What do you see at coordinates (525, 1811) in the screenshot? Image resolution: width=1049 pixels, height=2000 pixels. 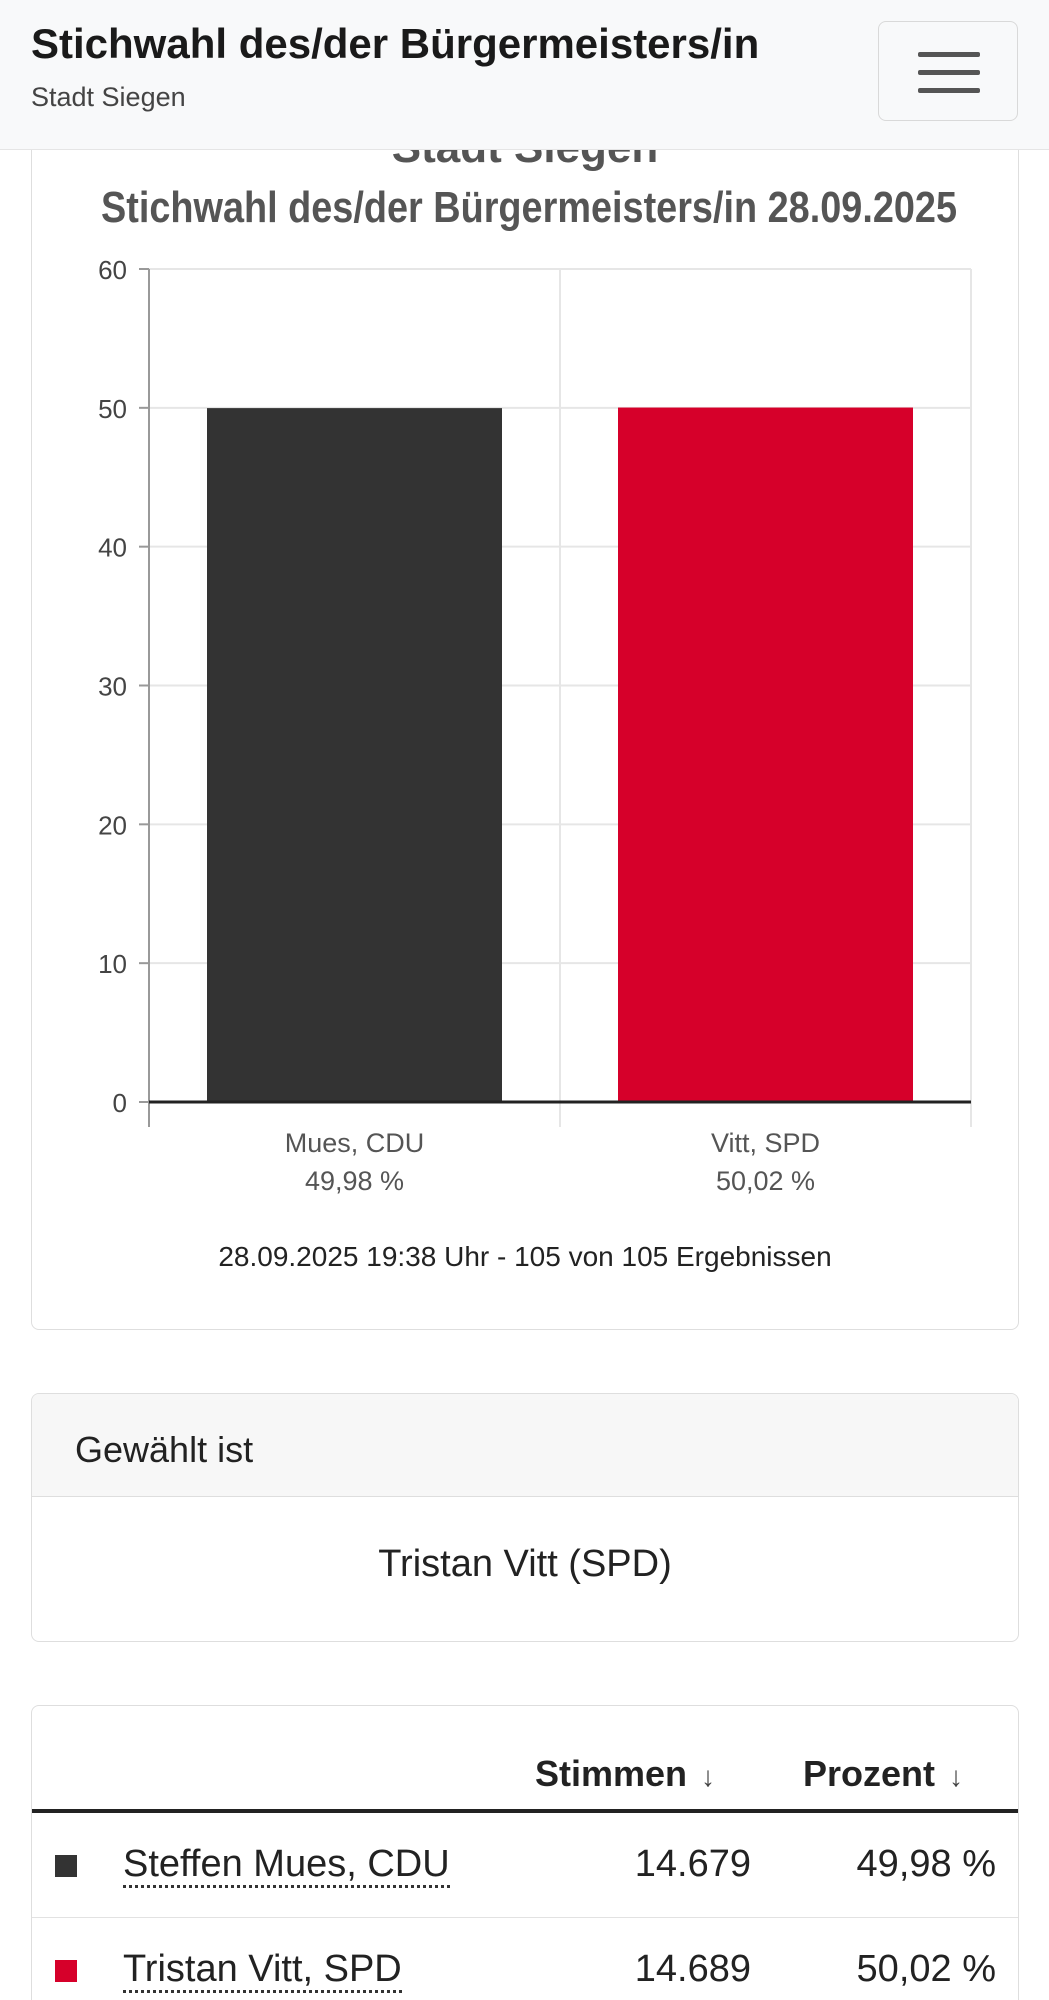 I see `table-header-divider` at bounding box center [525, 1811].